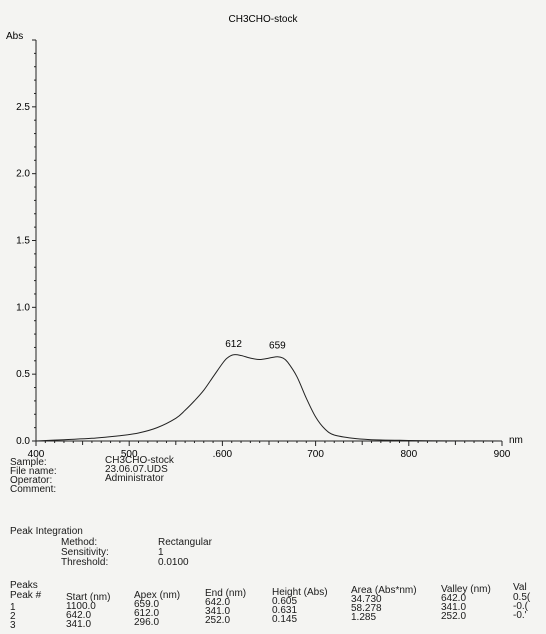 This screenshot has height=634, width=546. Describe the element at coordinates (502, 454) in the screenshot. I see `x-tick-label: 900` at that location.